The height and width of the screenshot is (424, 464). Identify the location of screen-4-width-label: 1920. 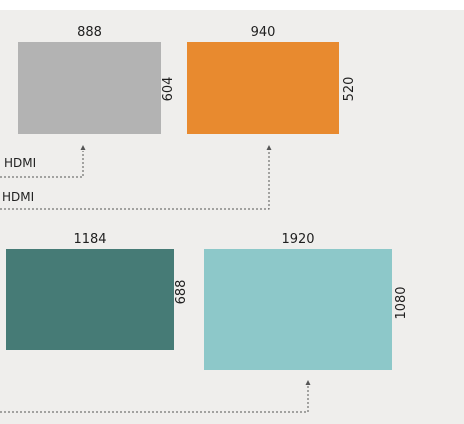
(298, 240).